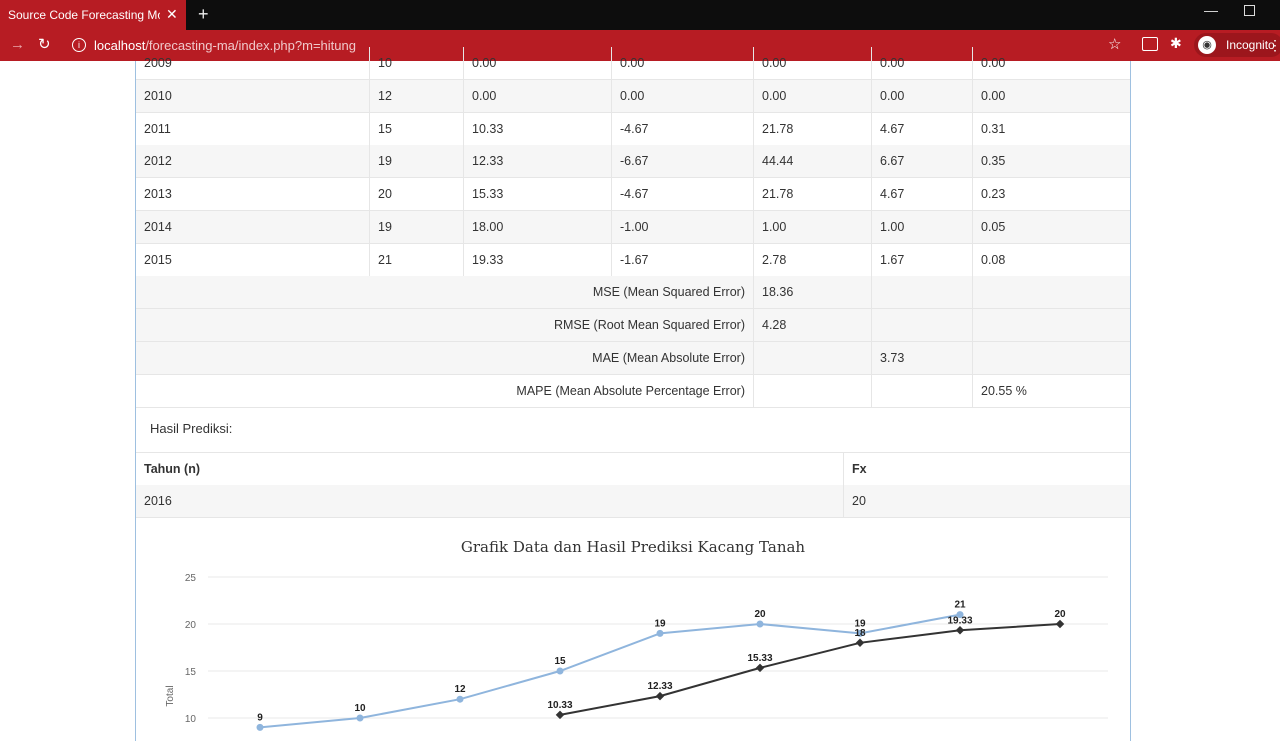  Describe the element at coordinates (649, 325) in the screenshot. I see `rmse-label: RMSE (Root Mean Squared Error)` at that location.